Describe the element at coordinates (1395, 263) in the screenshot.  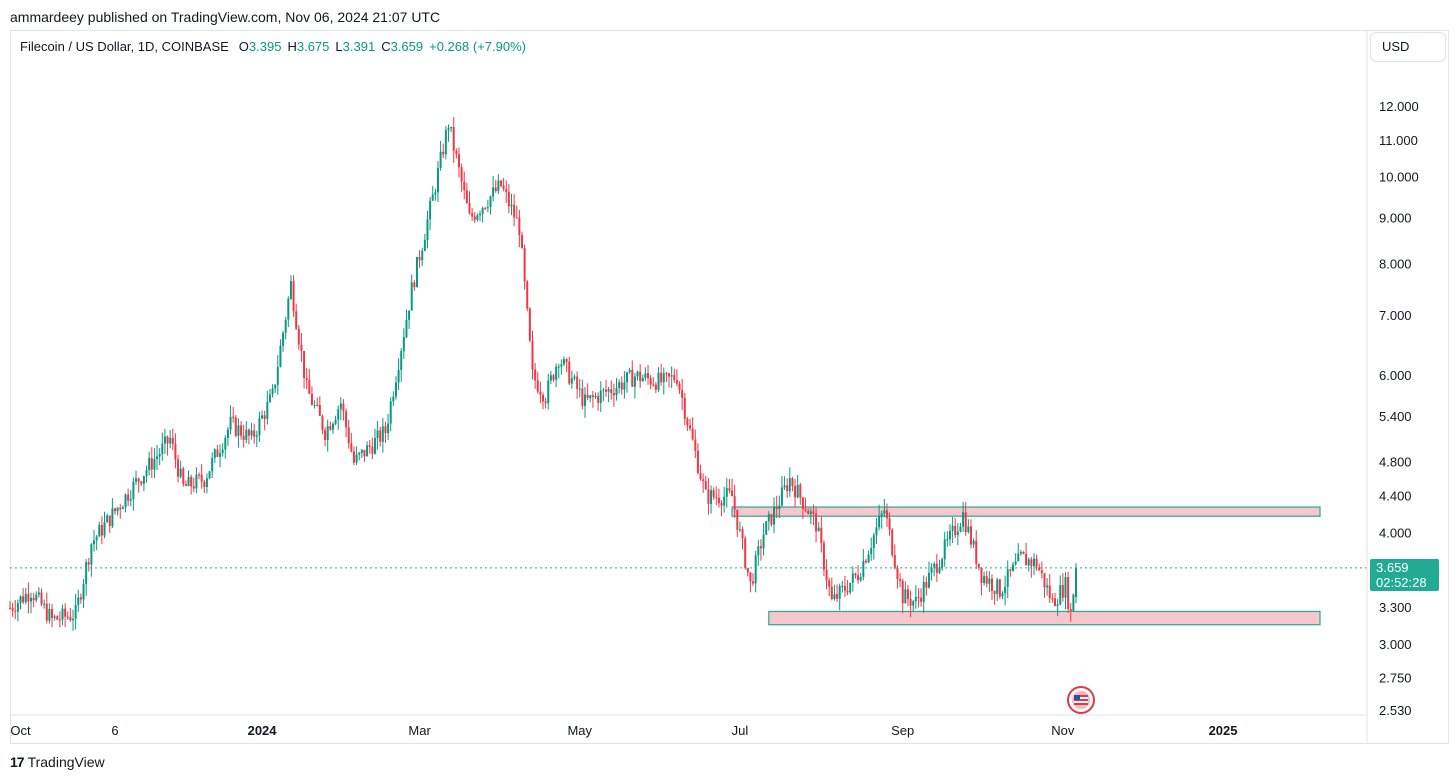
I see `y-tick-label: 8.000` at that location.